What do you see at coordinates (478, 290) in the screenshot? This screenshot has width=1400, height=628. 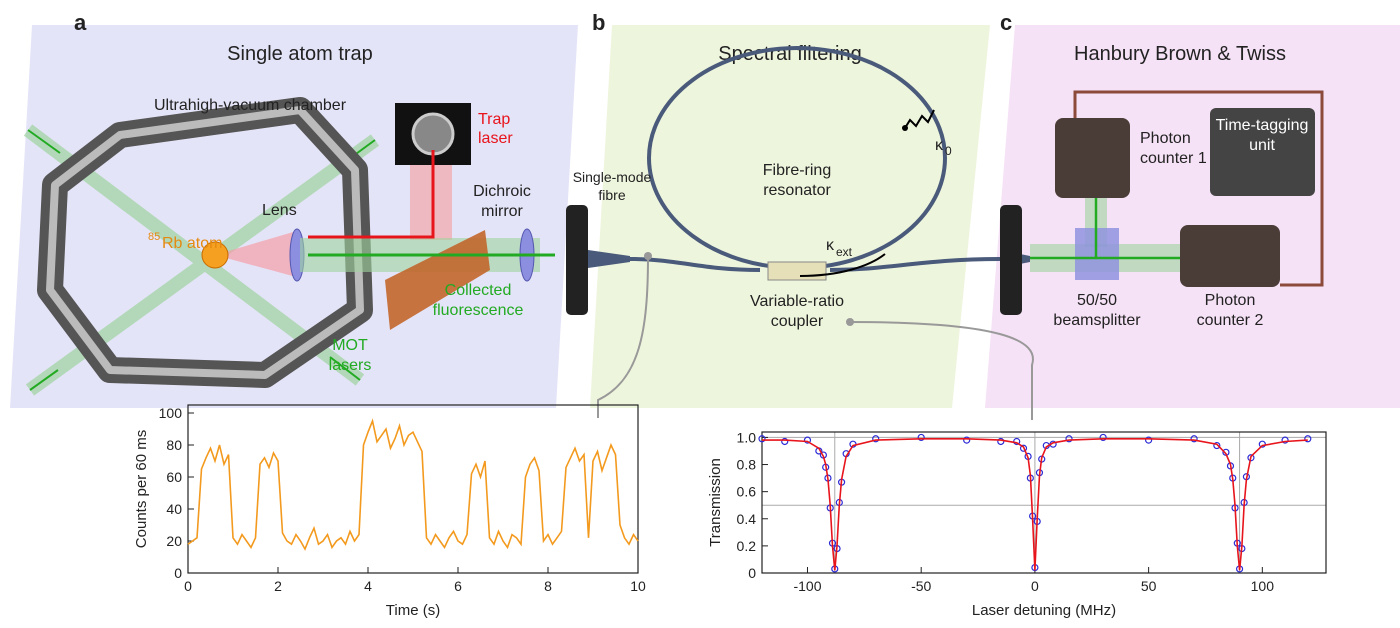 I see `label: Collected` at bounding box center [478, 290].